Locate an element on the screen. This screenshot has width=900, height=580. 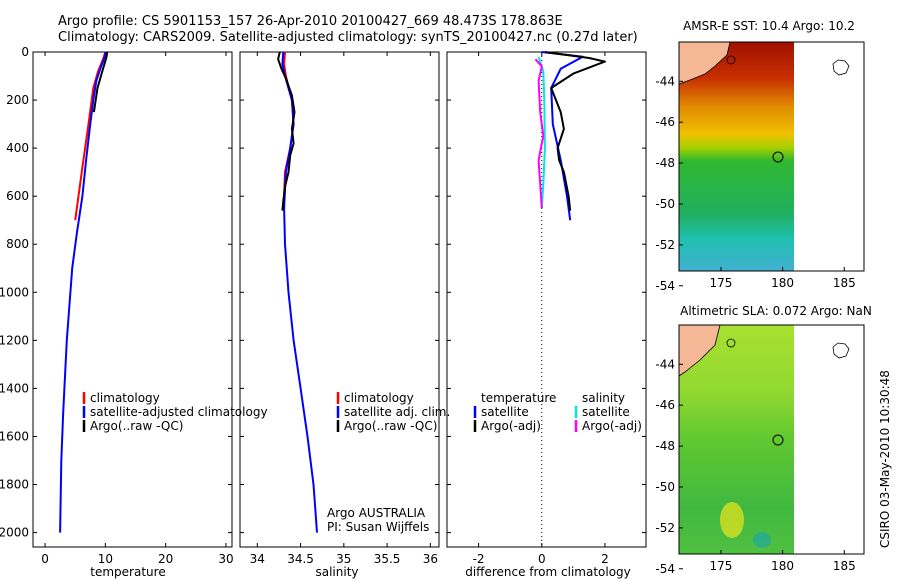
sla-profile-marker is located at coordinates (778, 440).